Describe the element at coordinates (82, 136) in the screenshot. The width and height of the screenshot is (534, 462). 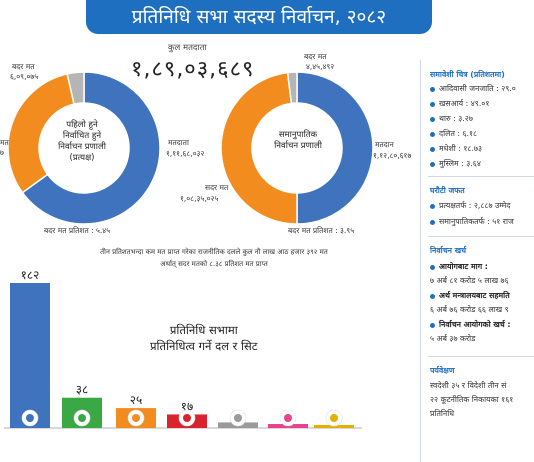
I see `left-center-line: निर्वाचित हुने` at that location.